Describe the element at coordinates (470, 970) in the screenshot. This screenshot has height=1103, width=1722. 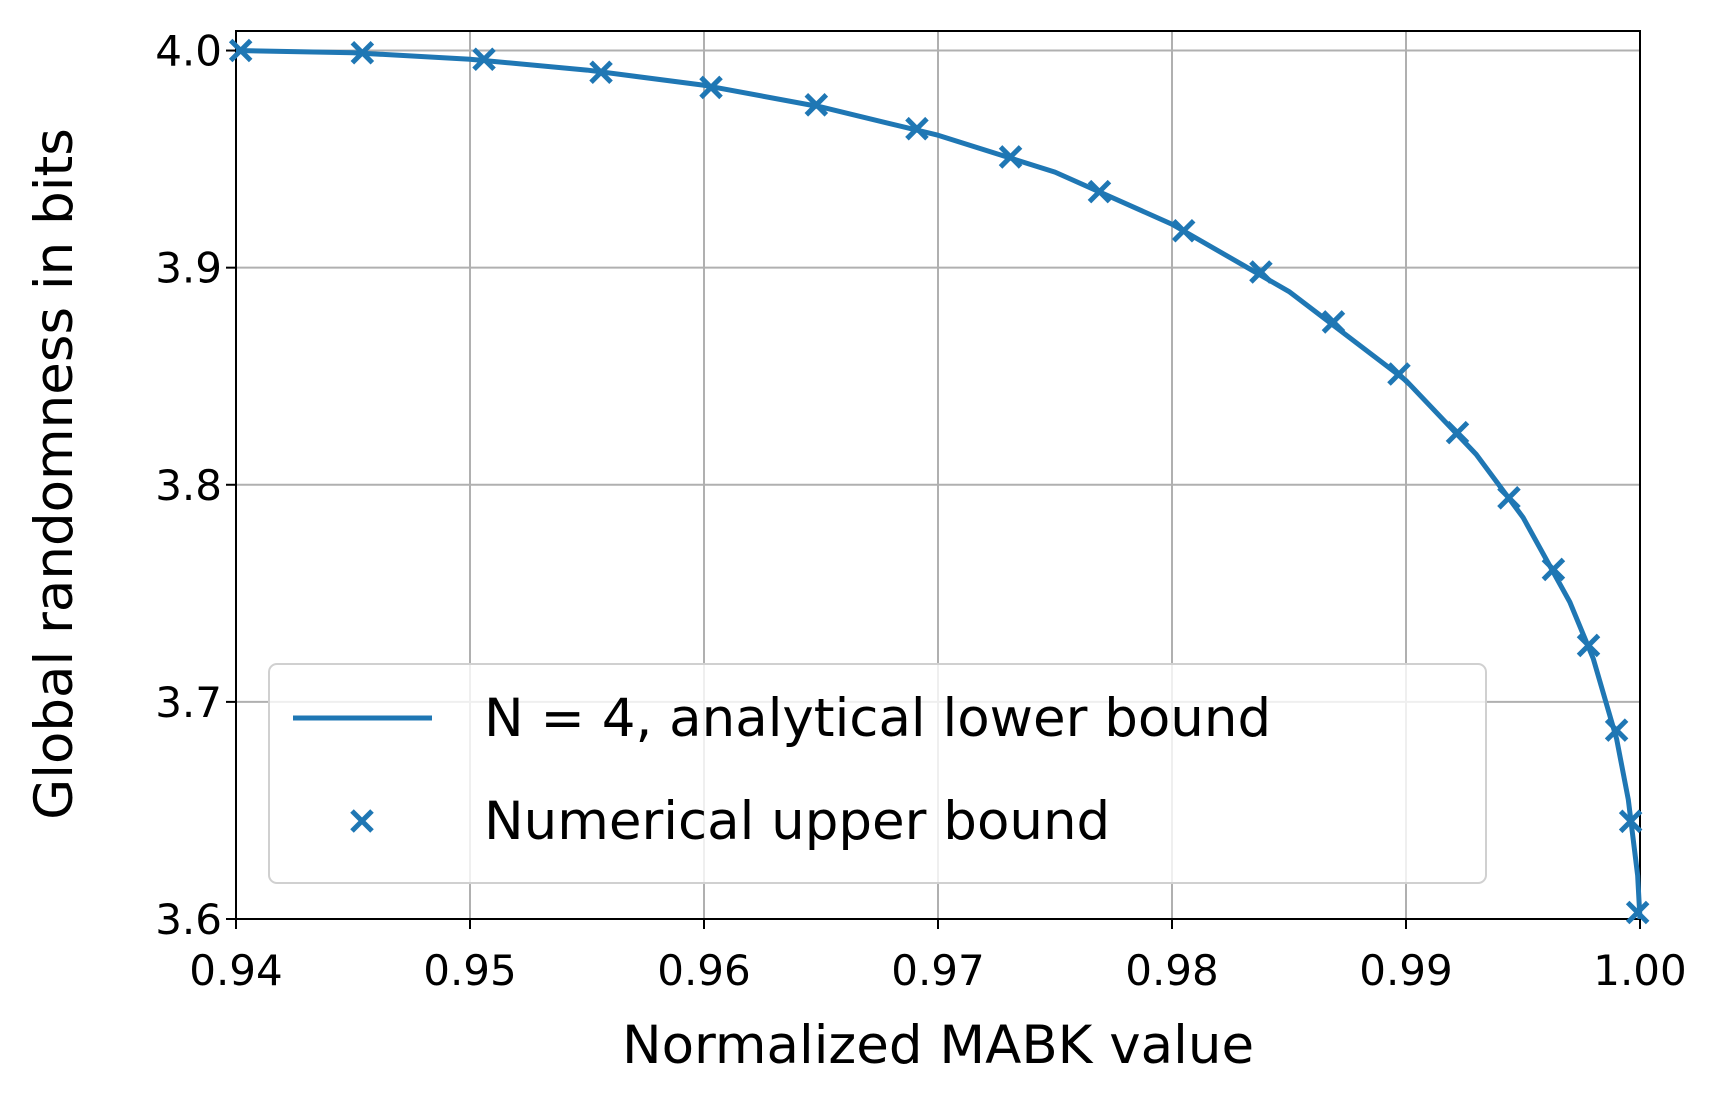
I see `x-tick-label: 0.95` at that location.